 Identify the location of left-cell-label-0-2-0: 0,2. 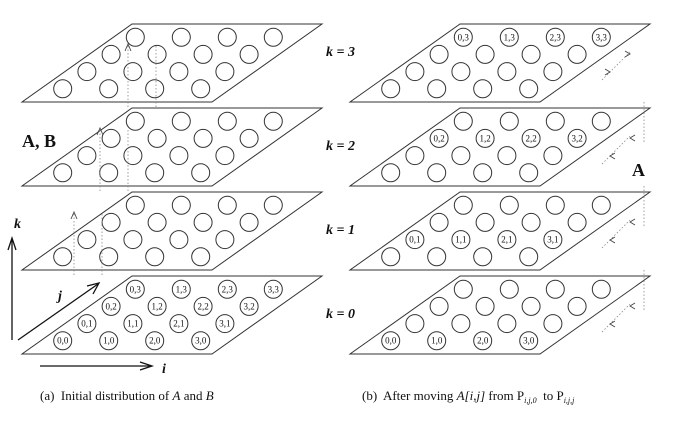
(110, 306).